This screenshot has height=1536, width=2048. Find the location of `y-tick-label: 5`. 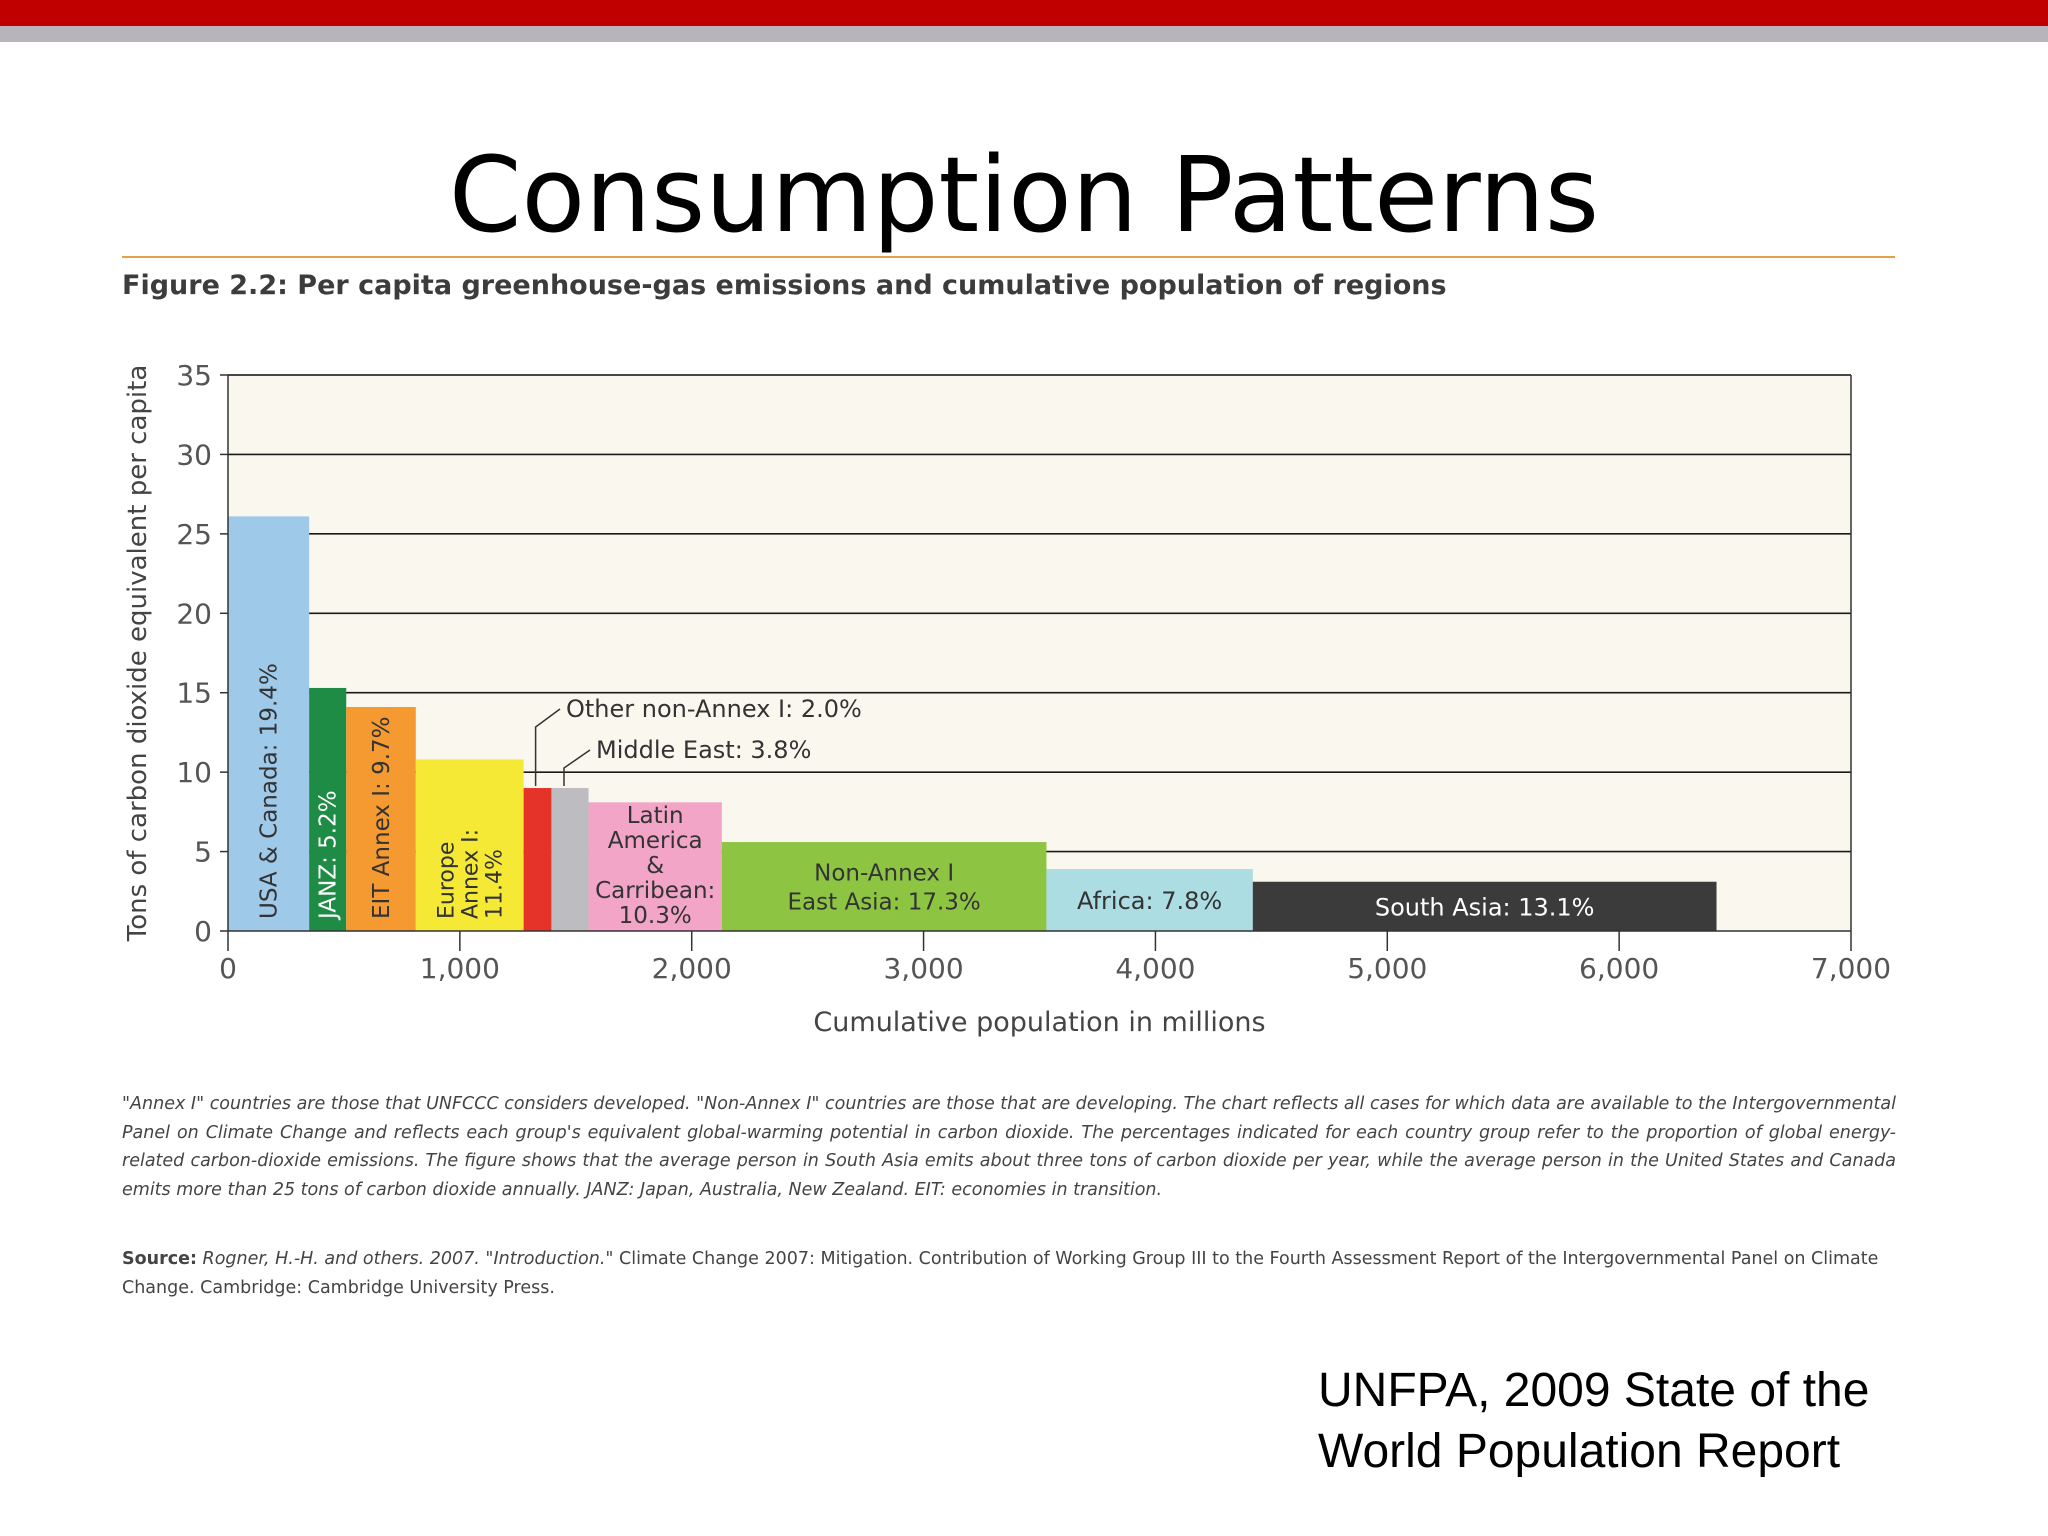

y-tick-label: 5 is located at coordinates (203, 852).